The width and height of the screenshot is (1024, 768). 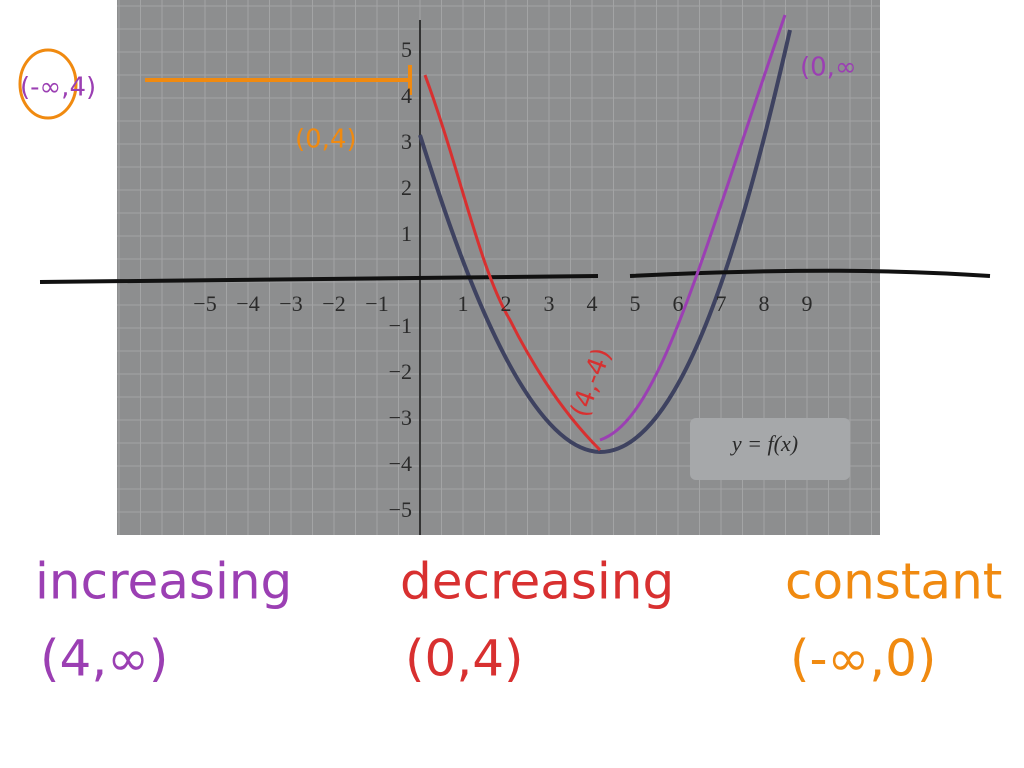 I want to click on increasing-line, so click(x=693, y=228).